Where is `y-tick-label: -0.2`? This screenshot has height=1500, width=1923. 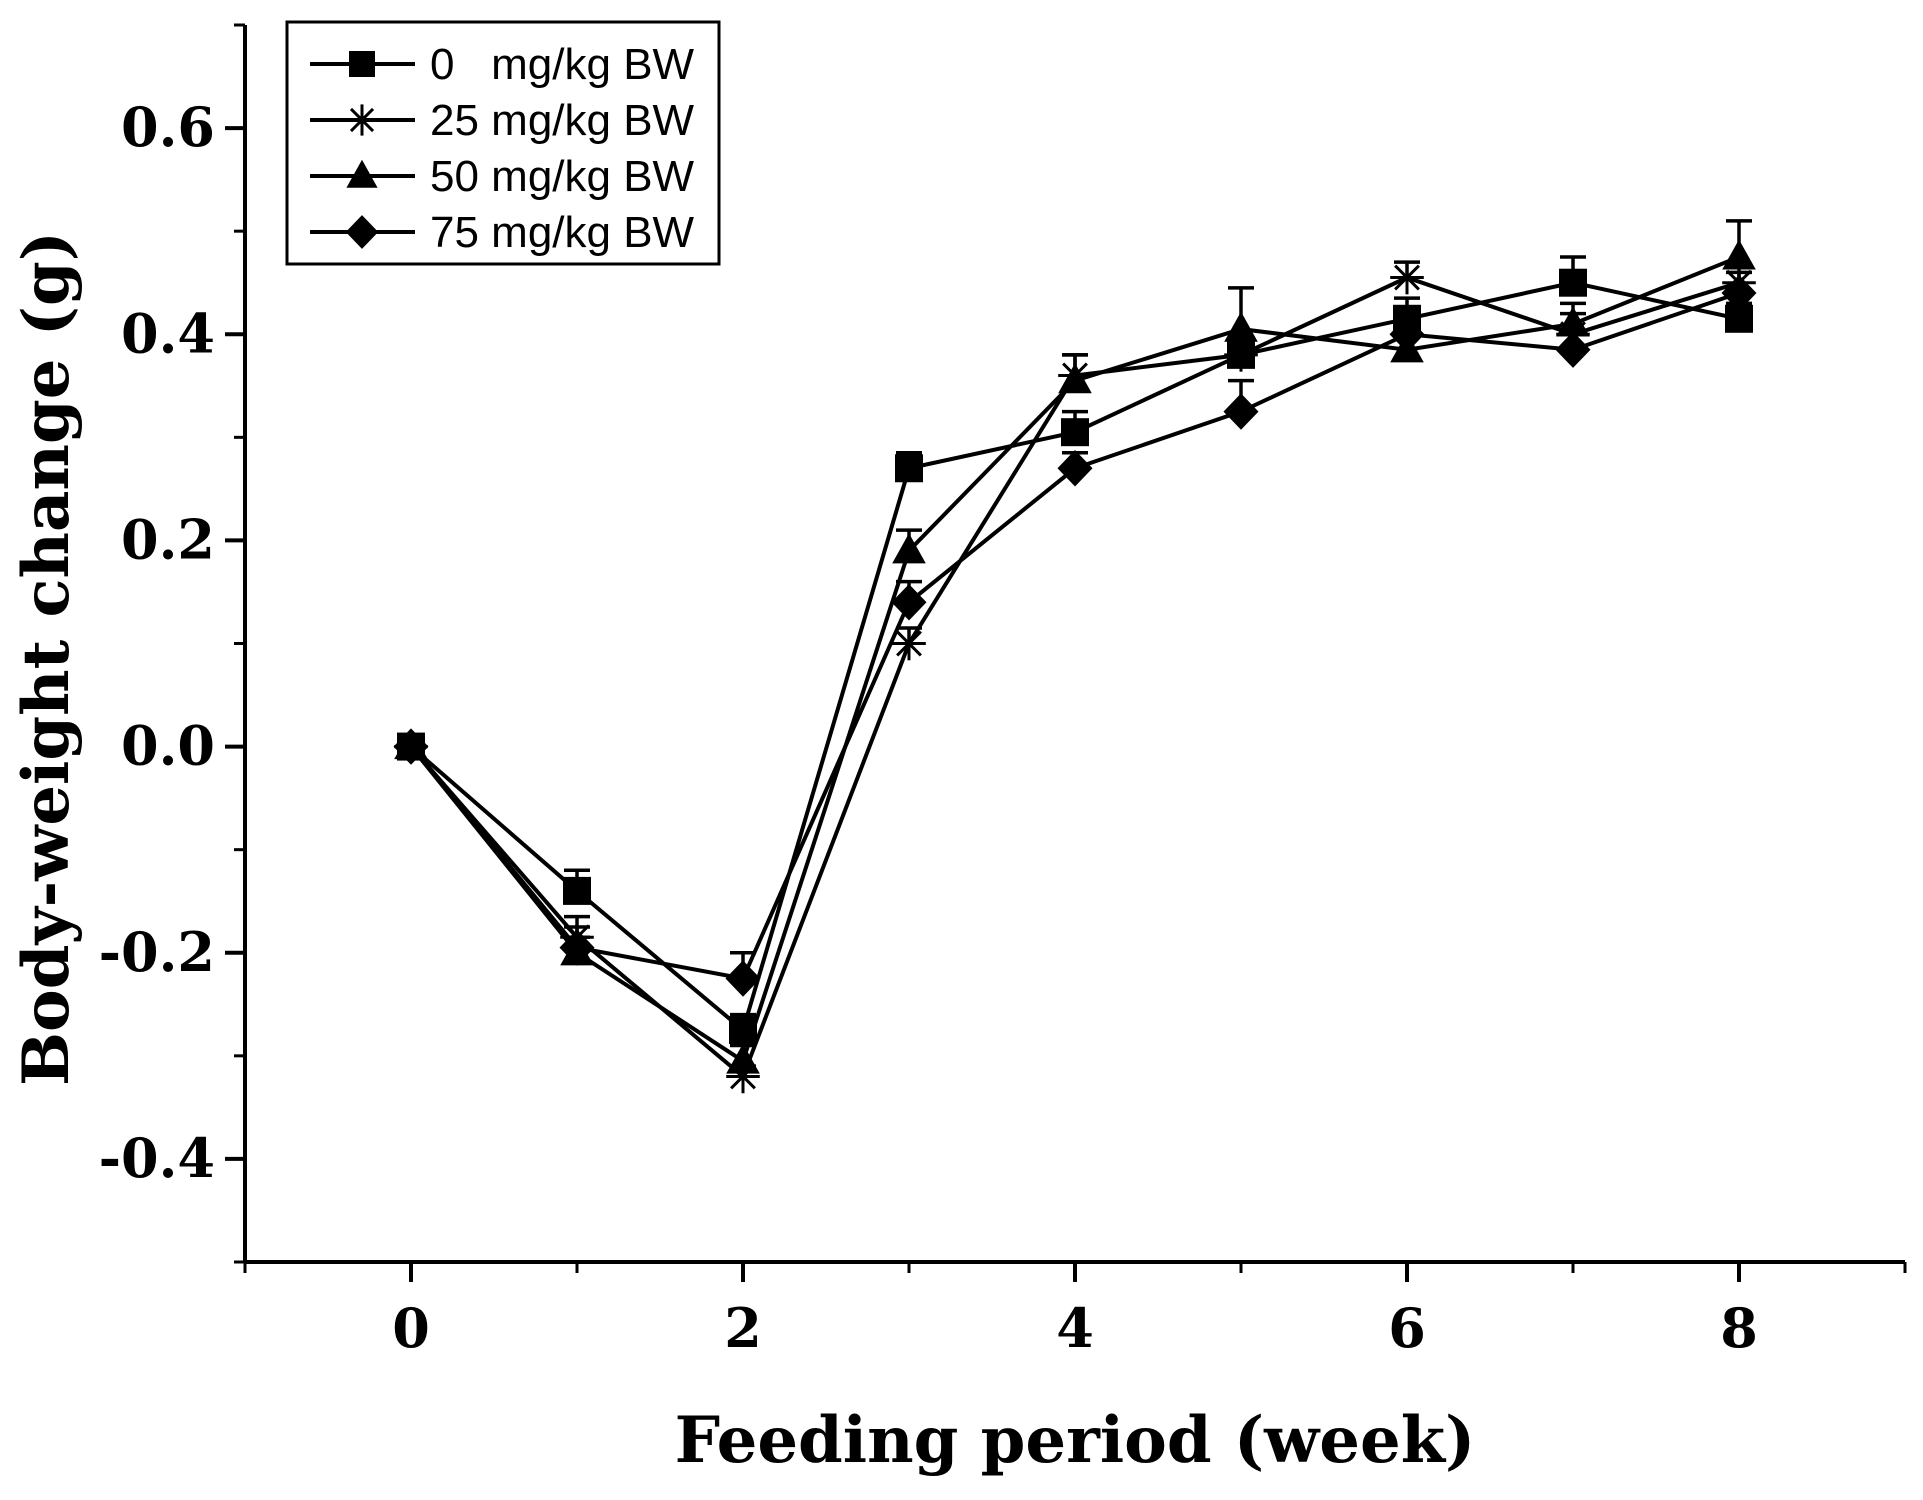 y-tick-label: -0.2 is located at coordinates (157, 952).